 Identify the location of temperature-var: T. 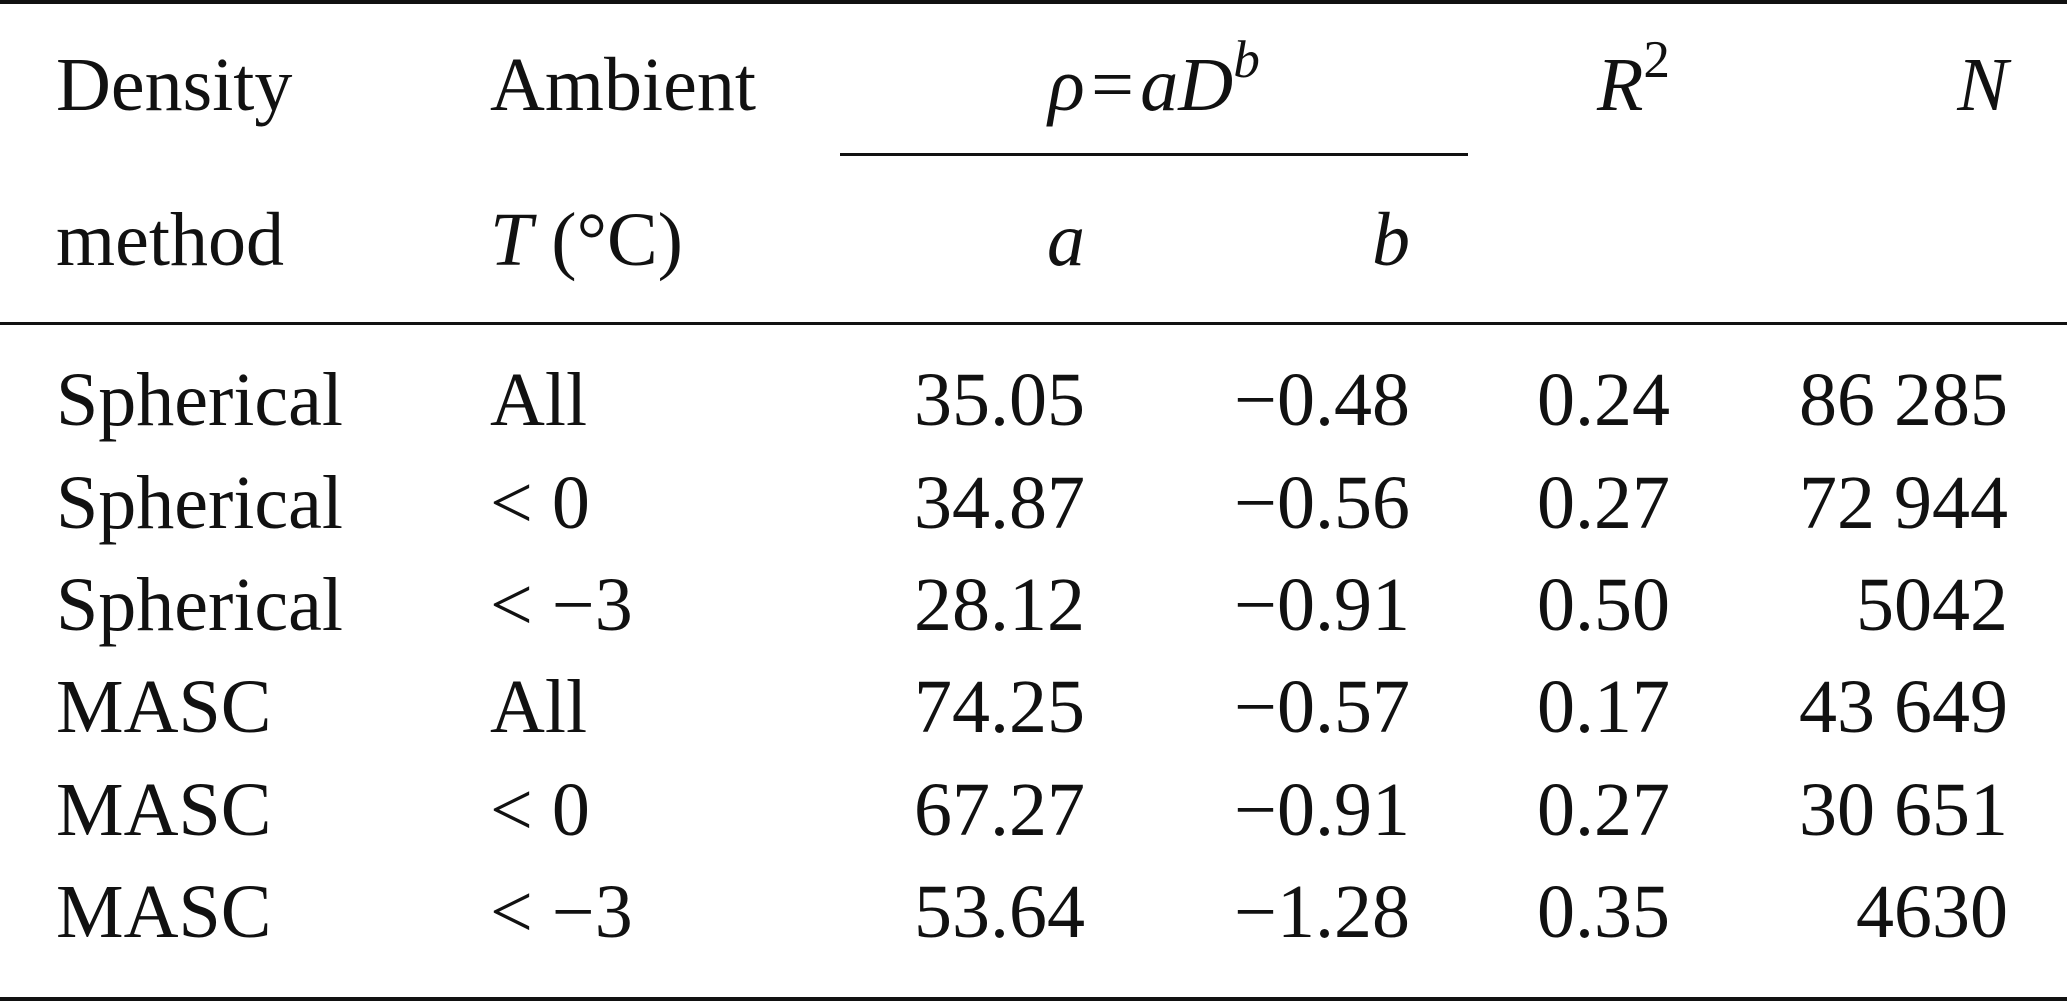
(511, 240).